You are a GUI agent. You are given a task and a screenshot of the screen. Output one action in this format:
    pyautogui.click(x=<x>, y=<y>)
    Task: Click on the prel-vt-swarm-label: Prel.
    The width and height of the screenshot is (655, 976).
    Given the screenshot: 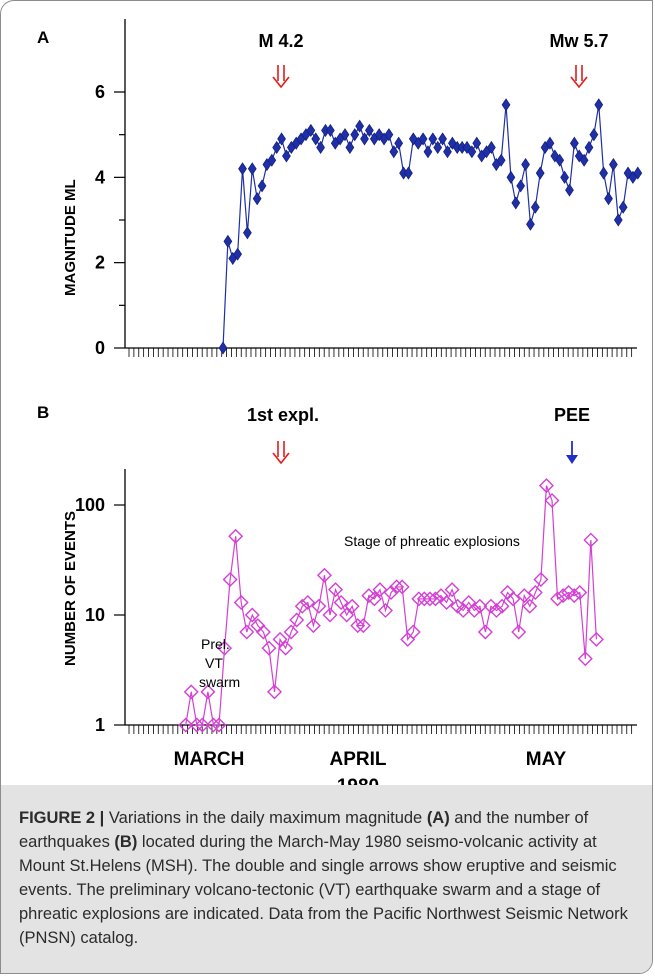 What is the action you would take?
    pyautogui.click(x=215, y=644)
    